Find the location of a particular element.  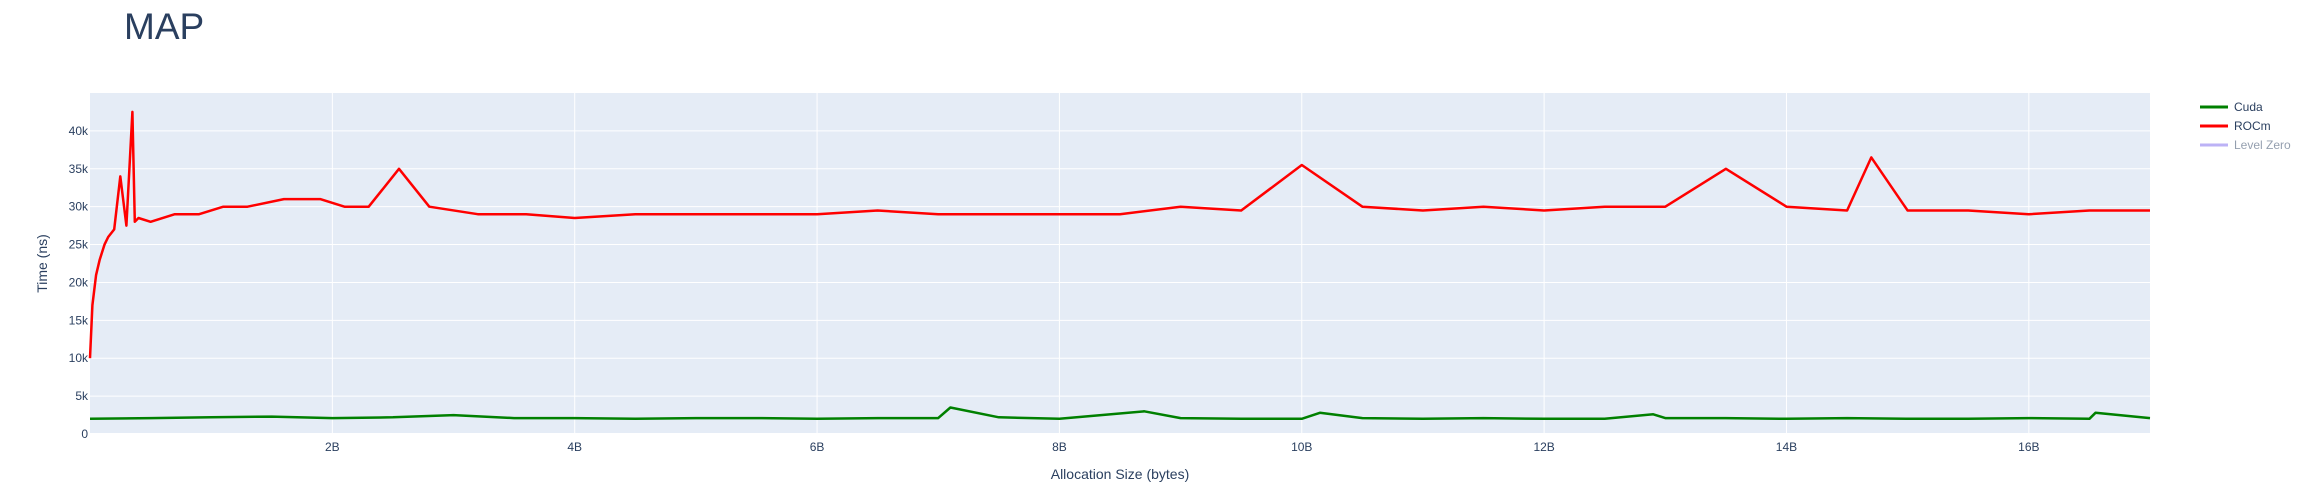

y-tick-label: 10k is located at coordinates (79, 358).